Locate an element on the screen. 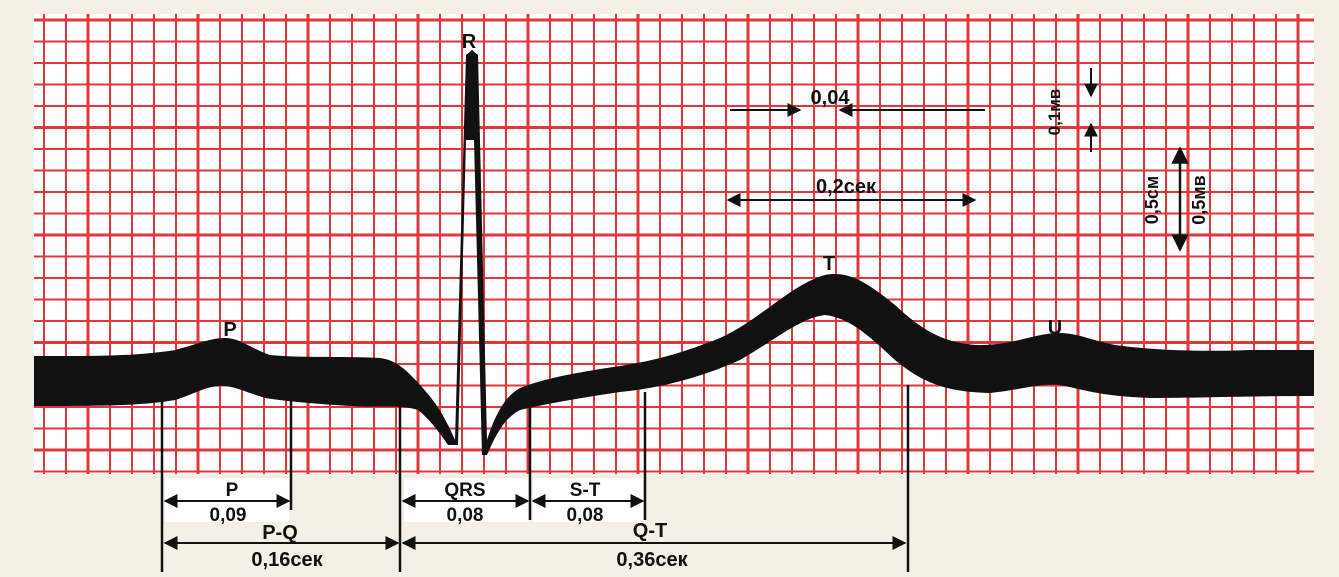  u-wave-label: U is located at coordinates (1055, 328).